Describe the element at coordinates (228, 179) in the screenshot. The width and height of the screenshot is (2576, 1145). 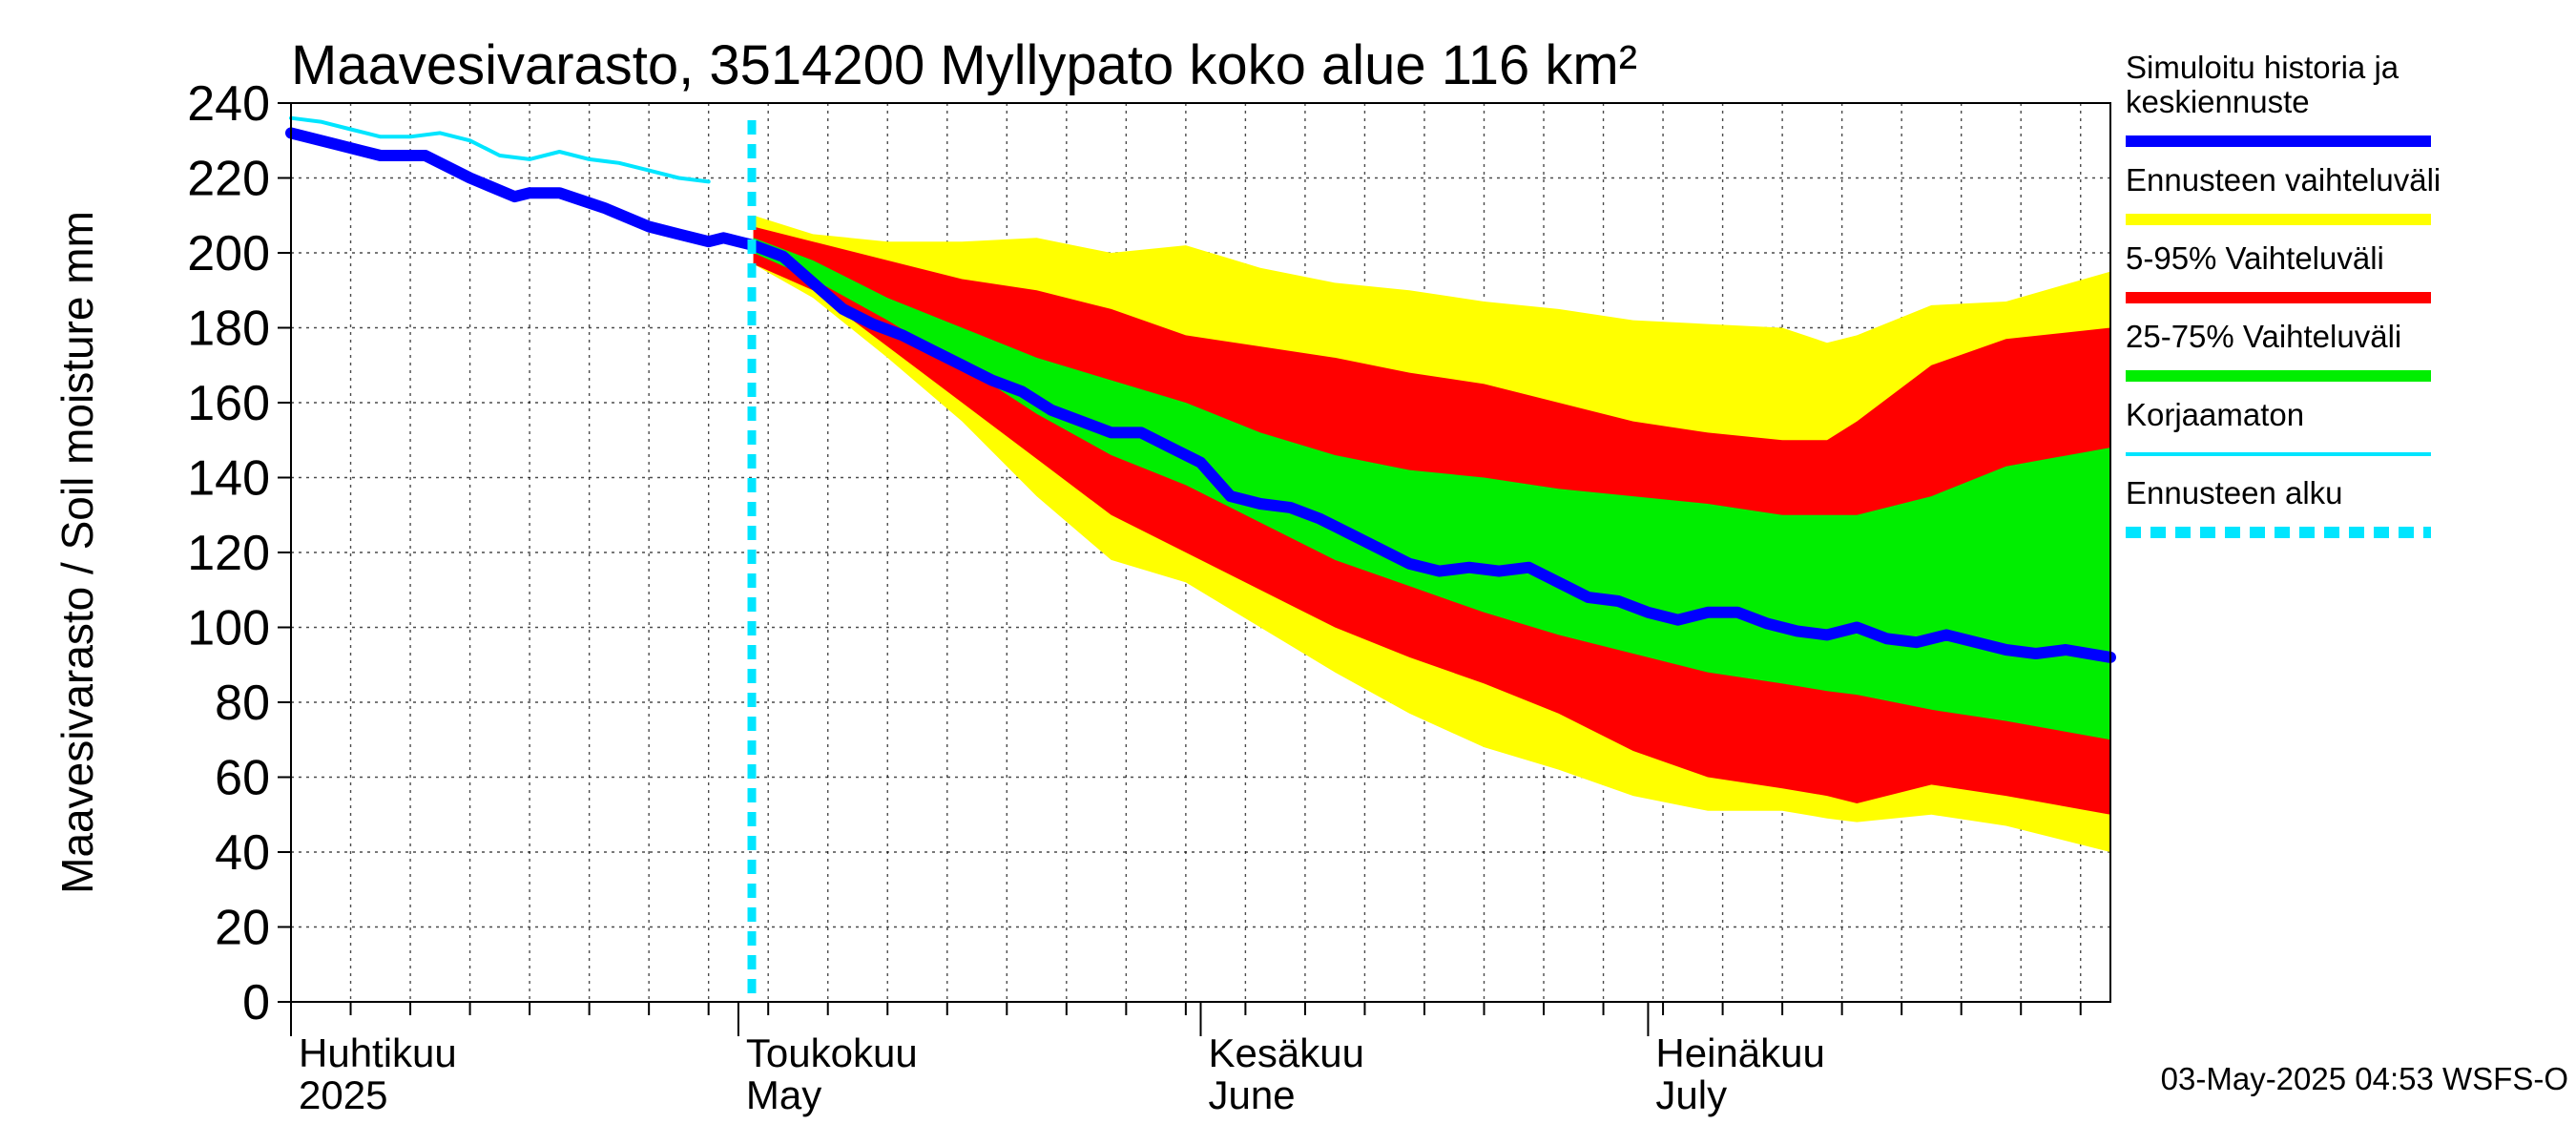
I see `y-tick-label: 220` at that location.